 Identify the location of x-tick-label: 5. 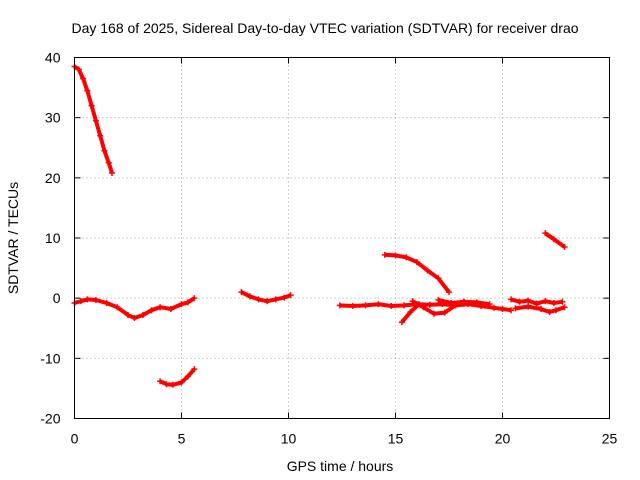
(182, 439).